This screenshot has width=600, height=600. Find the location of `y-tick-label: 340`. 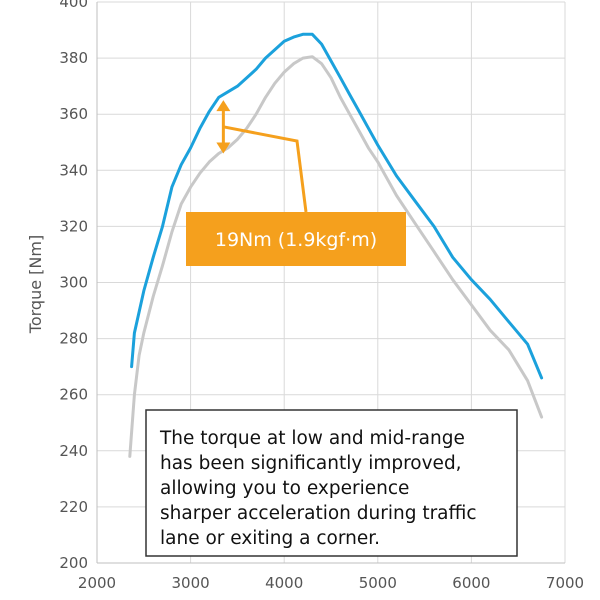

y-tick-label: 340 is located at coordinates (73, 170).